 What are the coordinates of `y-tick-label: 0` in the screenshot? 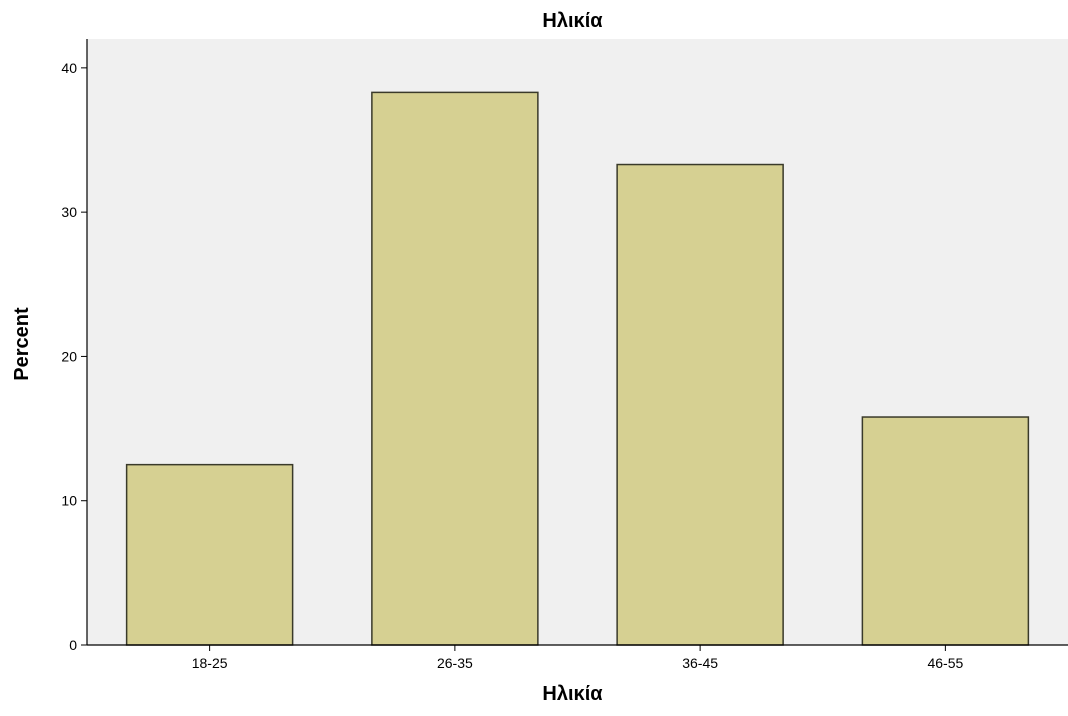 It's located at (73, 645).